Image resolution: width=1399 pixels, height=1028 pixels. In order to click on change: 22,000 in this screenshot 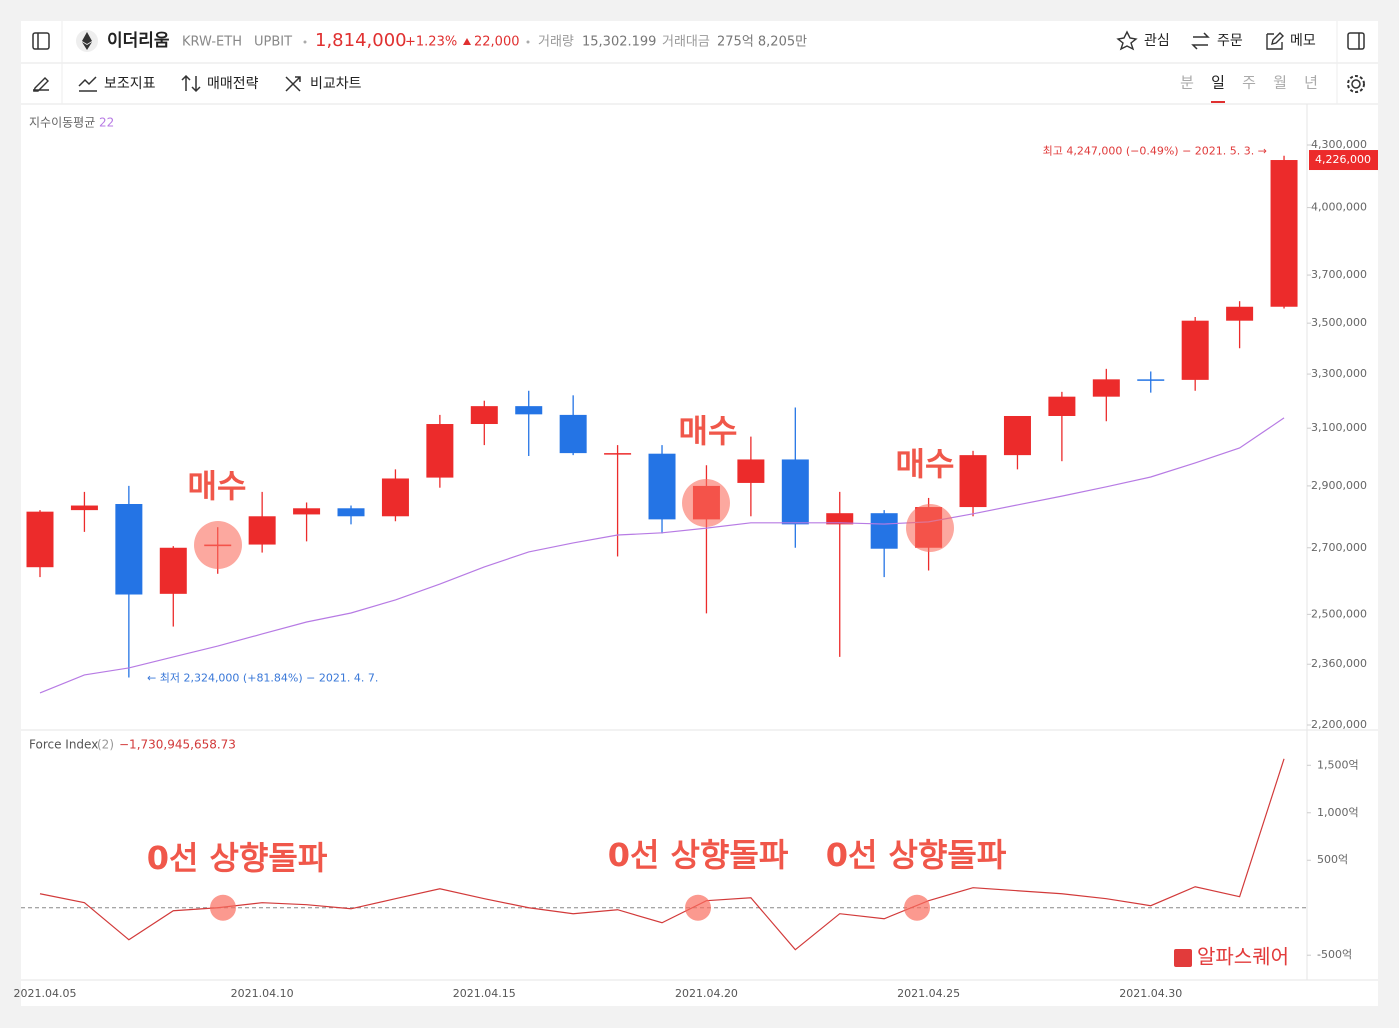, I will do `click(497, 42)`.